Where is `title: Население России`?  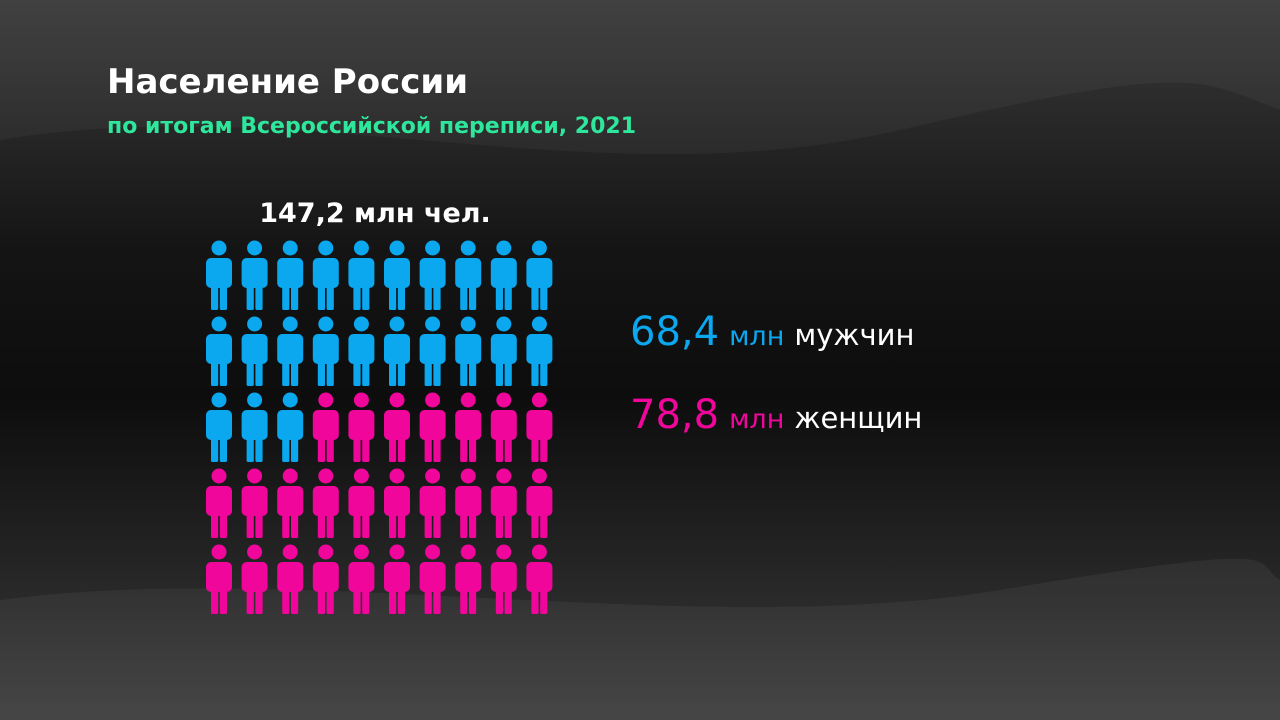
title: Население России is located at coordinates (287, 82).